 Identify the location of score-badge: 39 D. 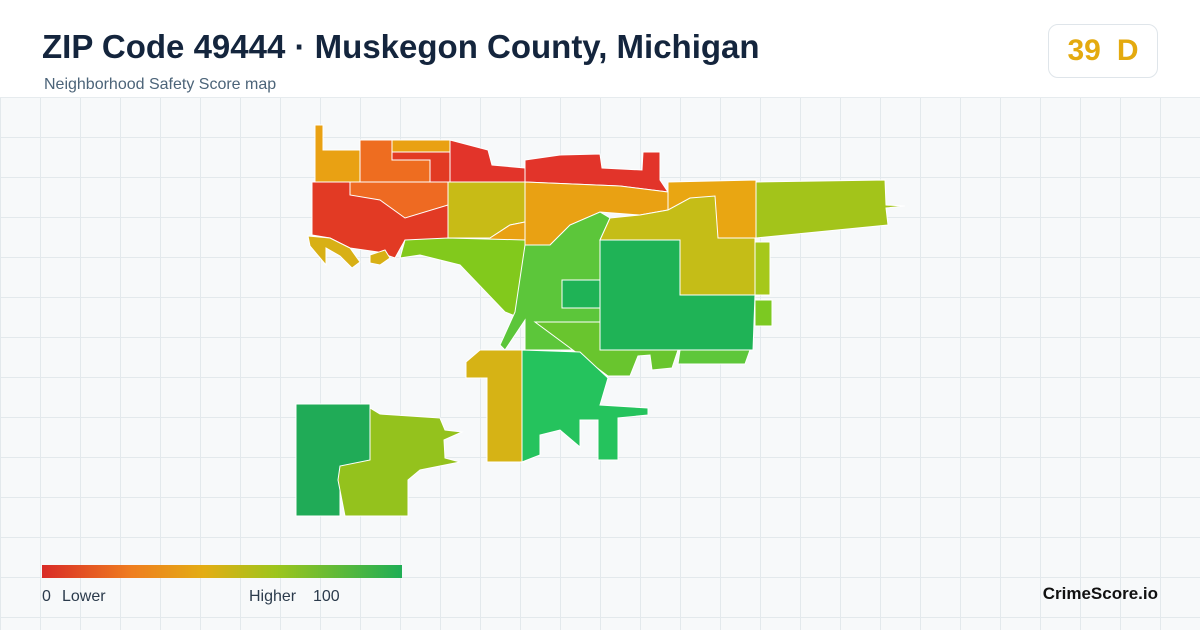
(1103, 51).